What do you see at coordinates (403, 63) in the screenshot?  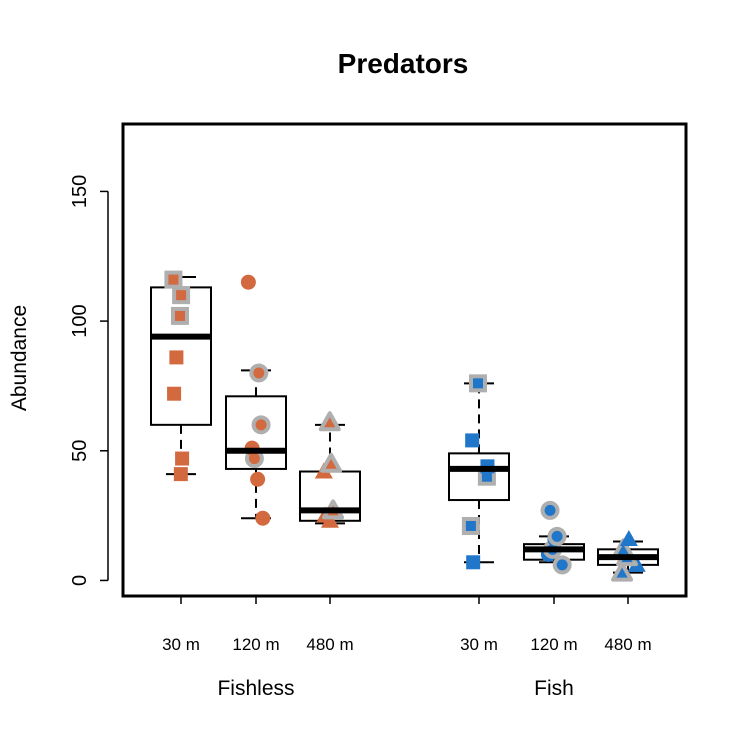 I see `chart-title: Predators` at bounding box center [403, 63].